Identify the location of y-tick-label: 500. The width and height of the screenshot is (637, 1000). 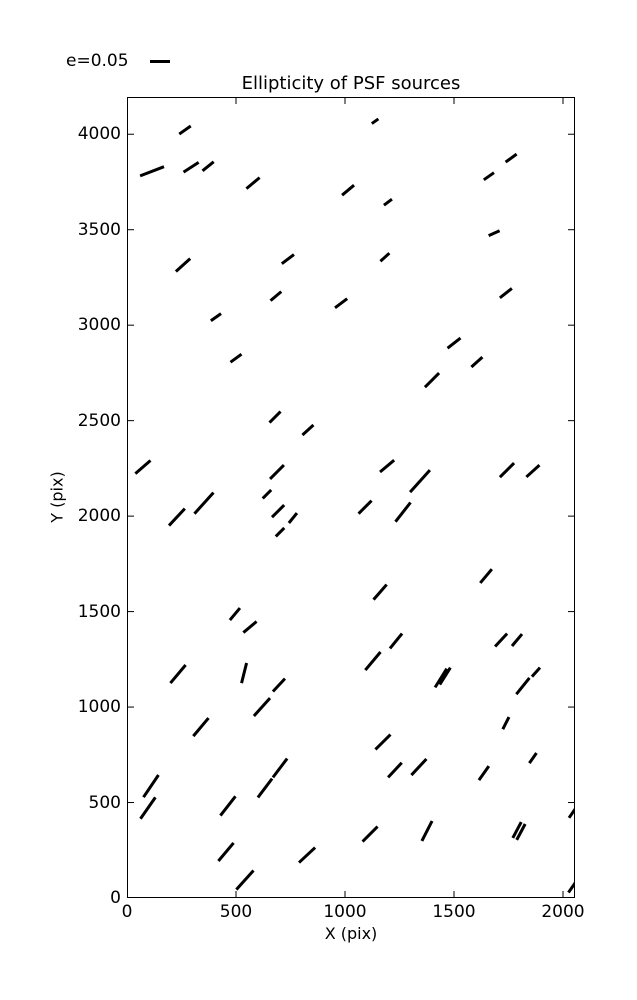
(104, 802).